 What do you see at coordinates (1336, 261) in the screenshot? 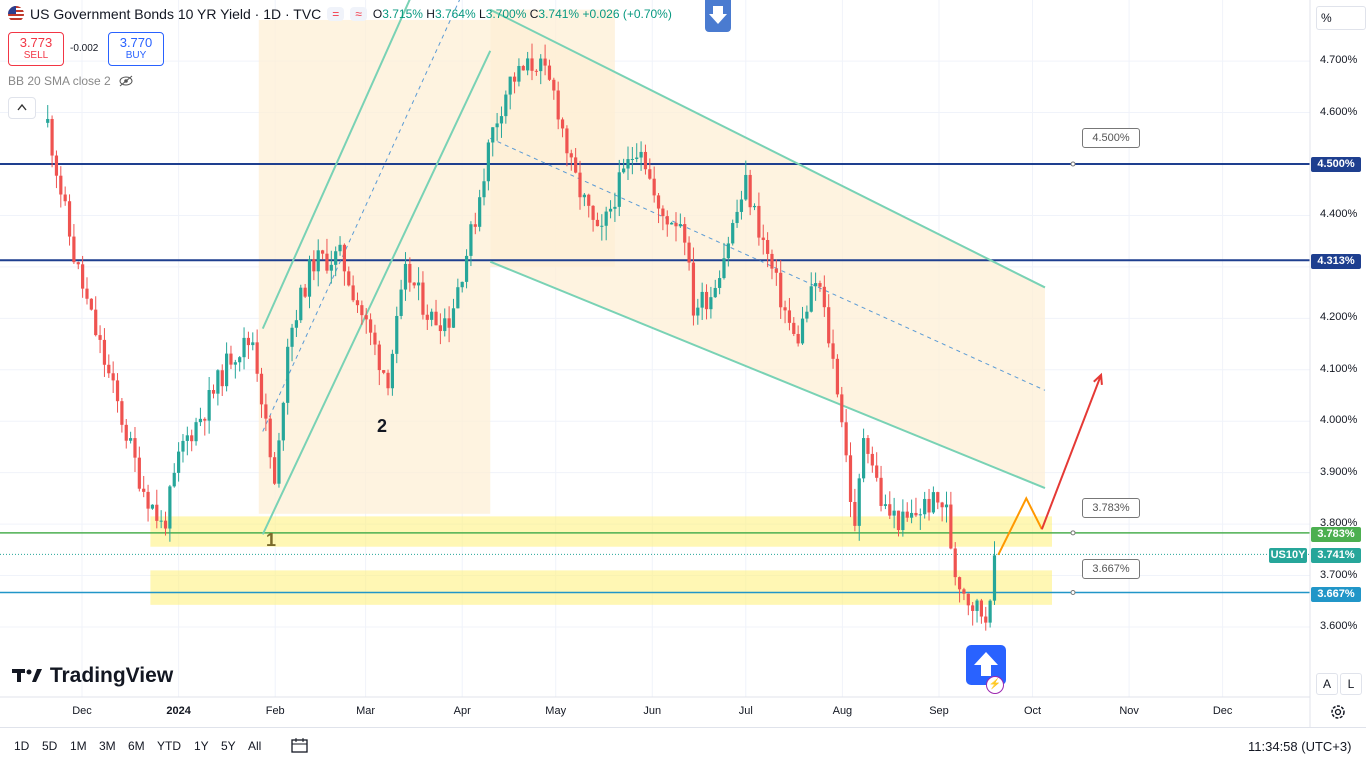
I see `level-tag-4313: 4.313%` at bounding box center [1336, 261].